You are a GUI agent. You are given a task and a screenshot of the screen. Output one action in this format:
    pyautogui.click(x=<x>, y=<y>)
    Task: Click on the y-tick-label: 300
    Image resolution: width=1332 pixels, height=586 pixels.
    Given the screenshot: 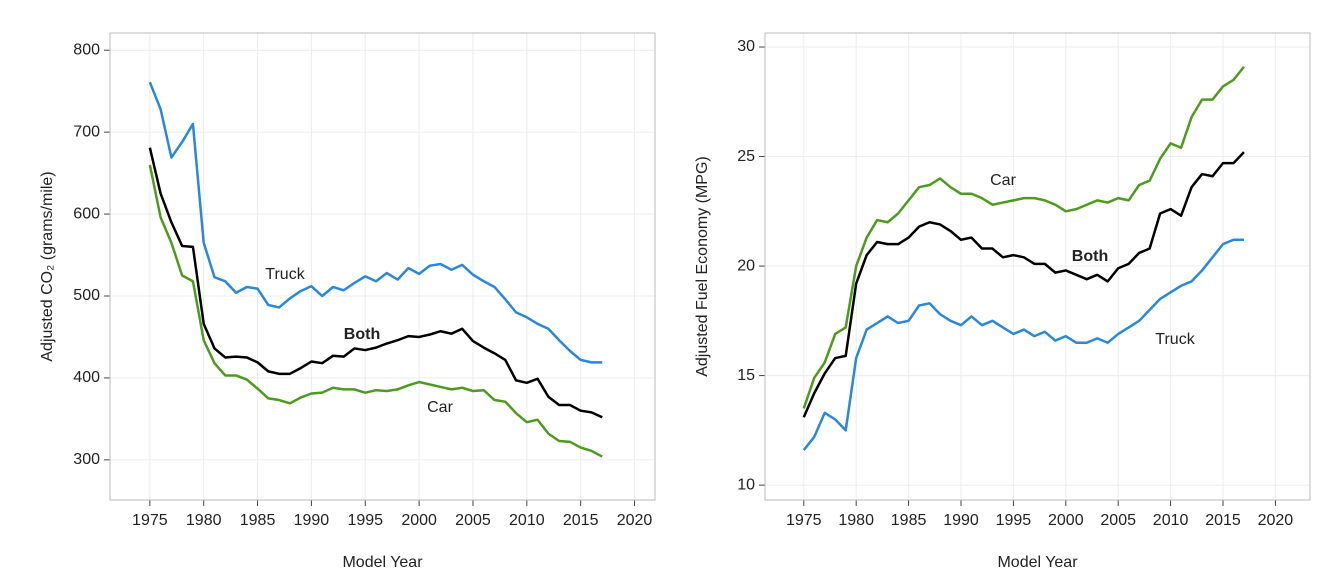 What is the action you would take?
    pyautogui.click(x=86, y=459)
    